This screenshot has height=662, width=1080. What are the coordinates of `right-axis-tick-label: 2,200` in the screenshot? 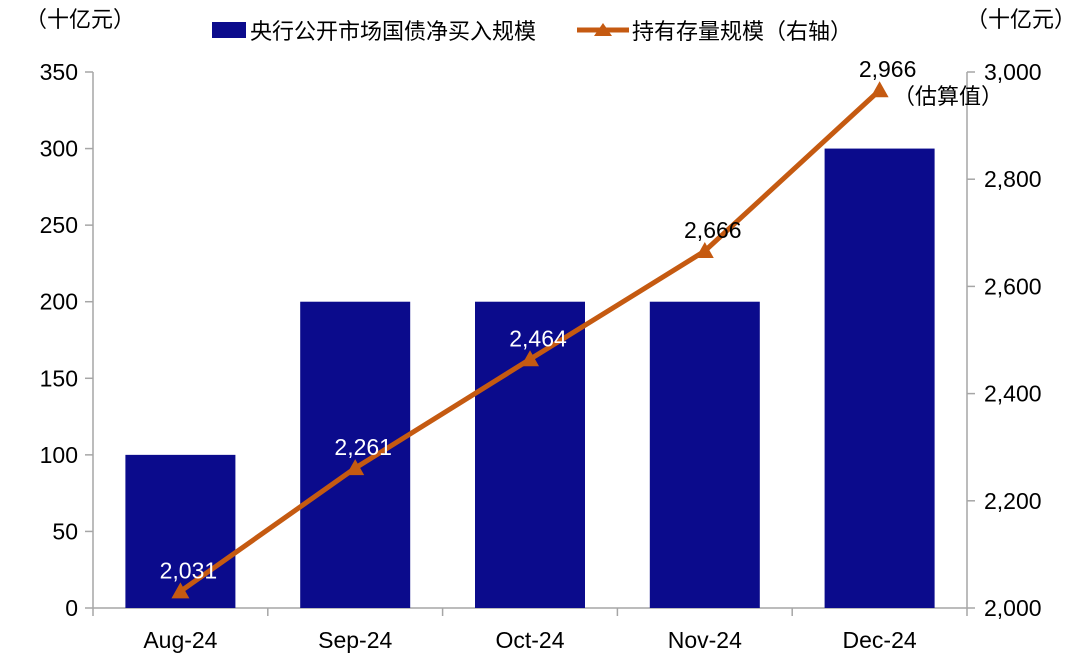 It's located at (1013, 501).